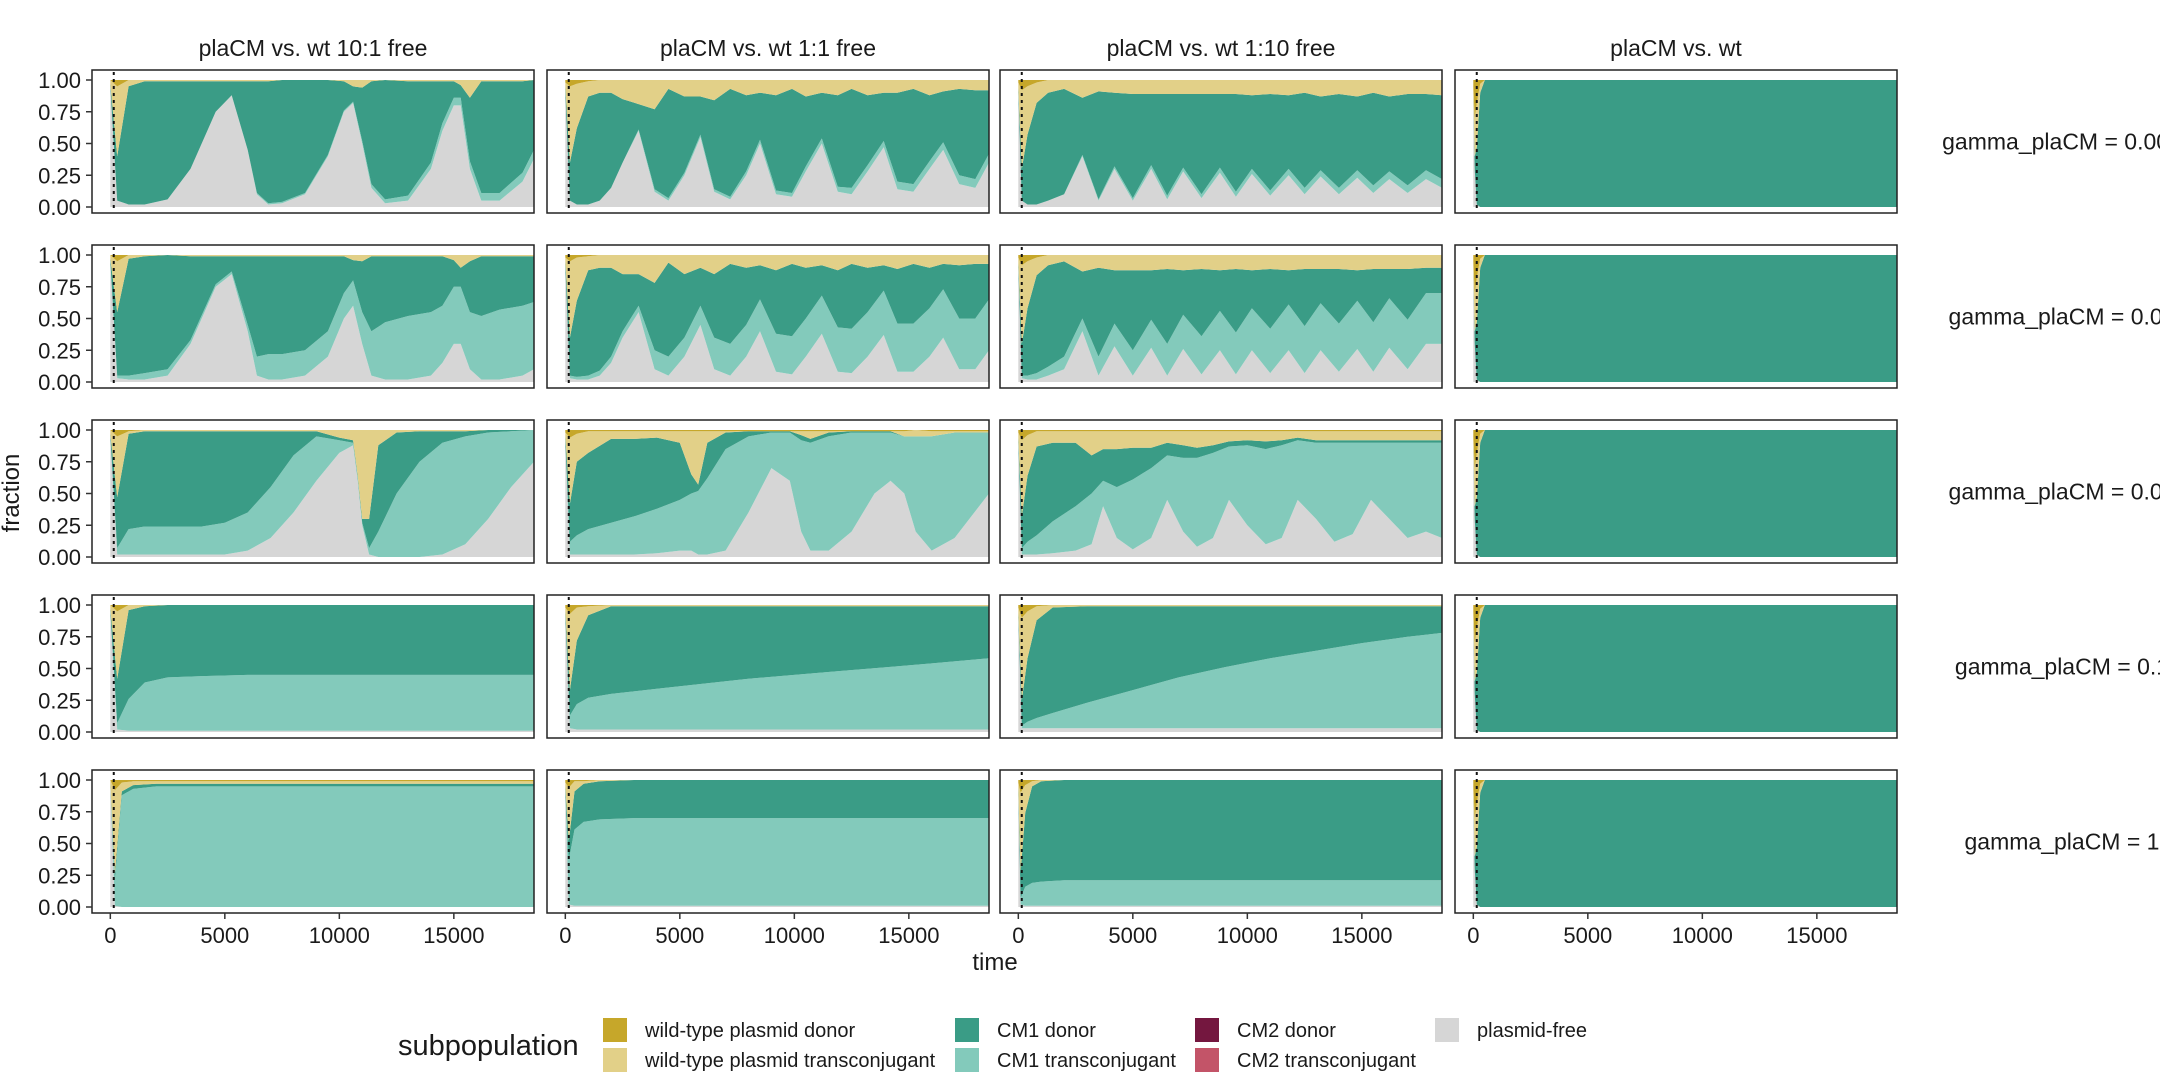 This screenshot has height=1080, width=2160. I want to click on legend-label: CM2 donor, so click(1286, 1031).